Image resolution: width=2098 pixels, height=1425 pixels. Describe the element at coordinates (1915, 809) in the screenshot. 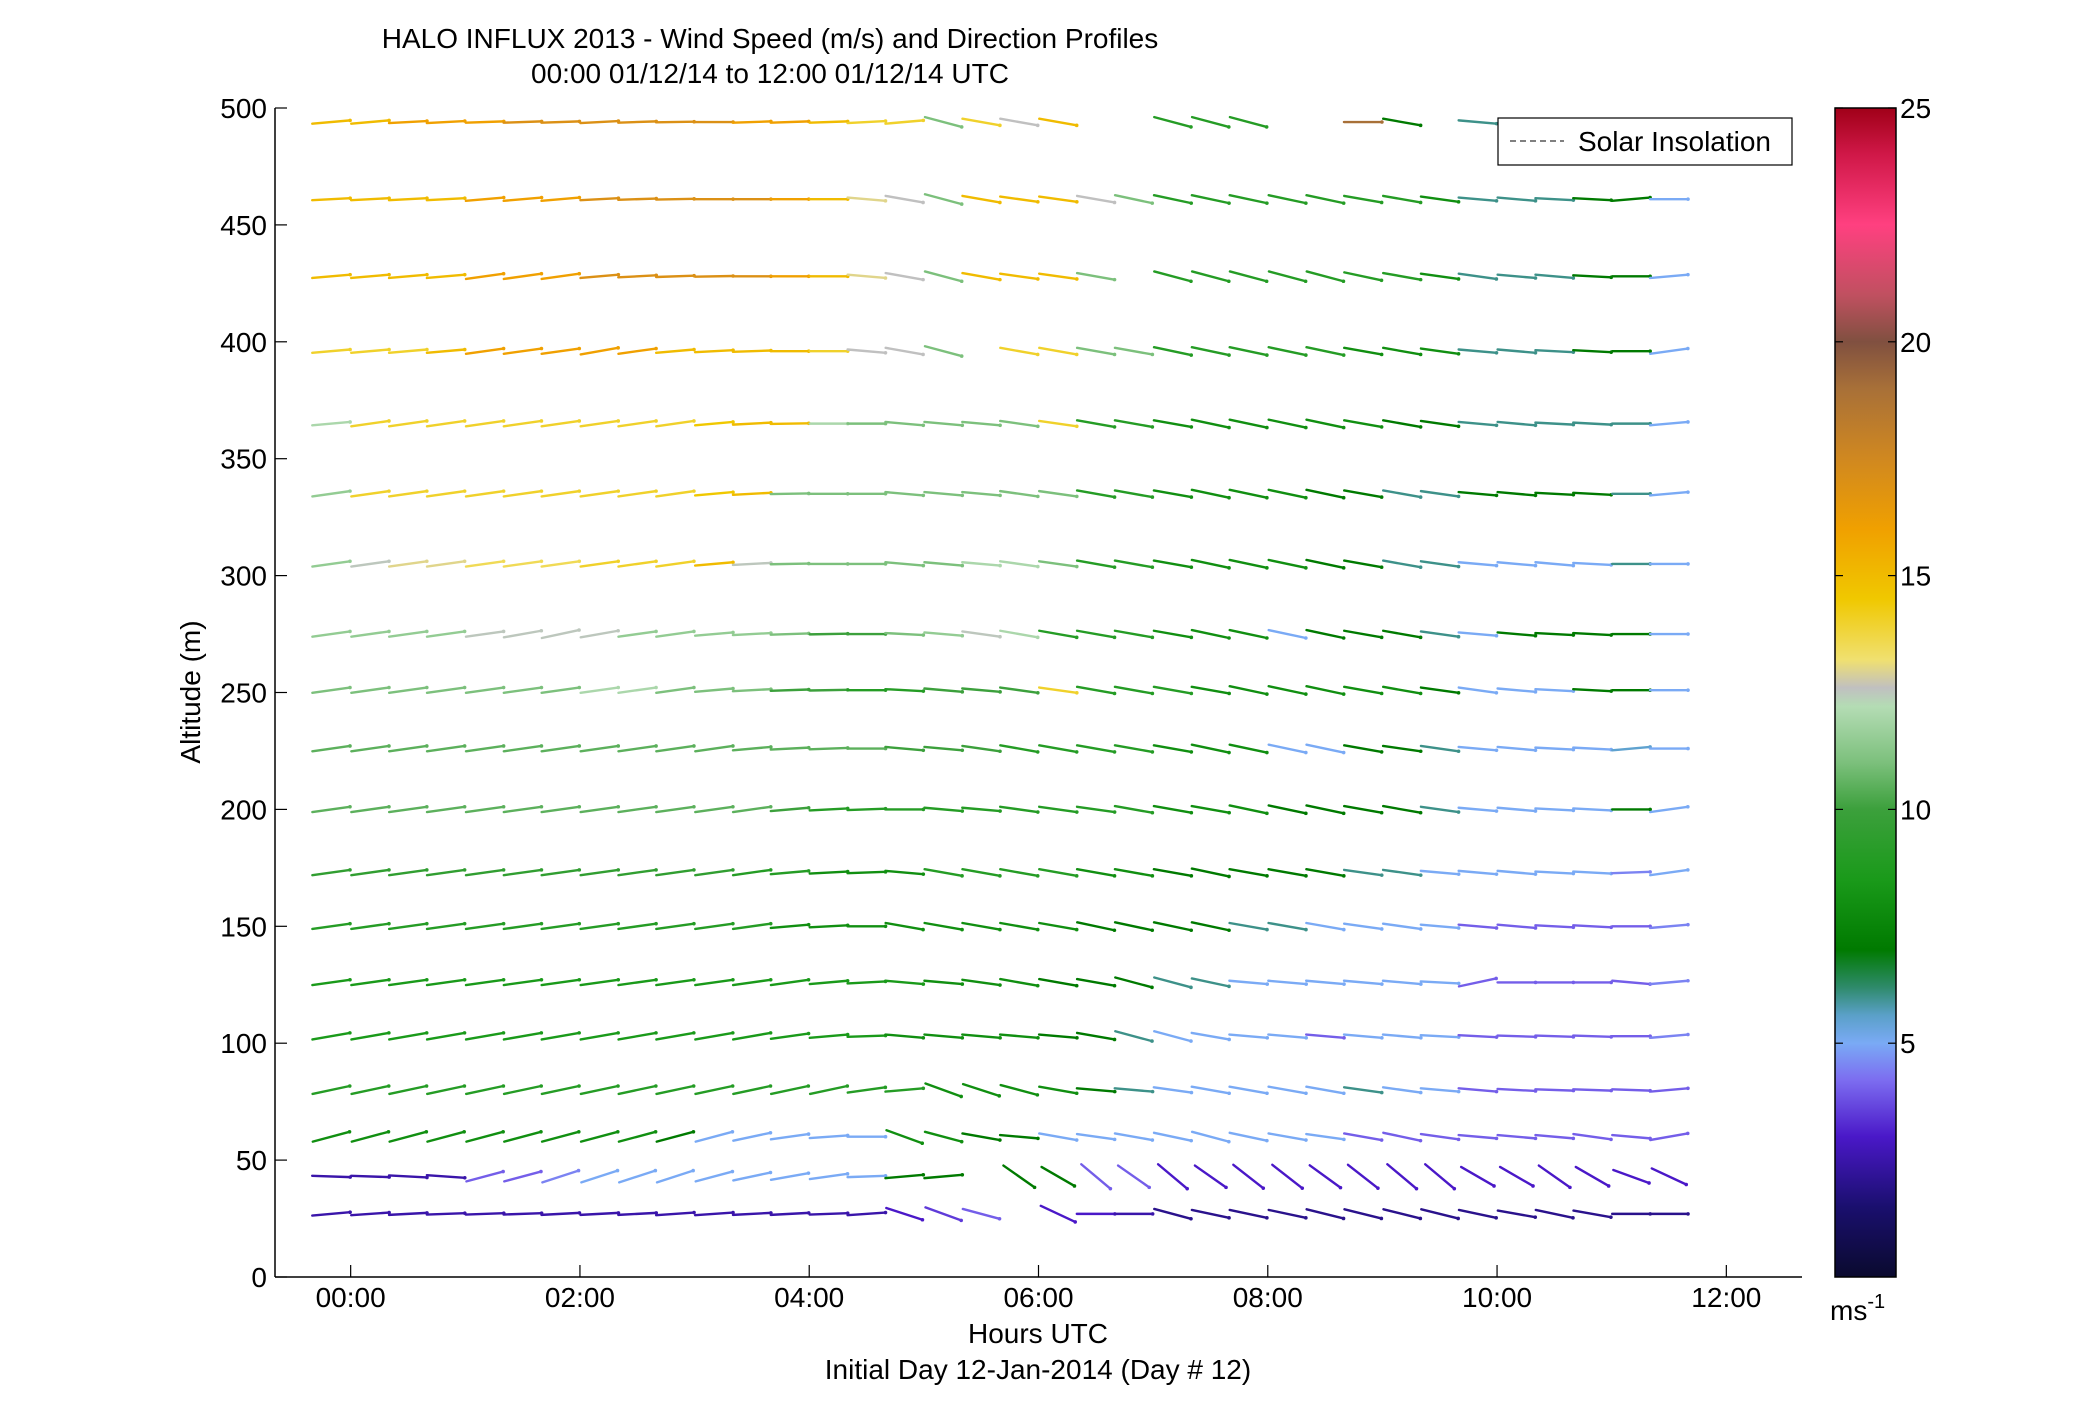

I see `colorbar-tick-label: 10` at that location.